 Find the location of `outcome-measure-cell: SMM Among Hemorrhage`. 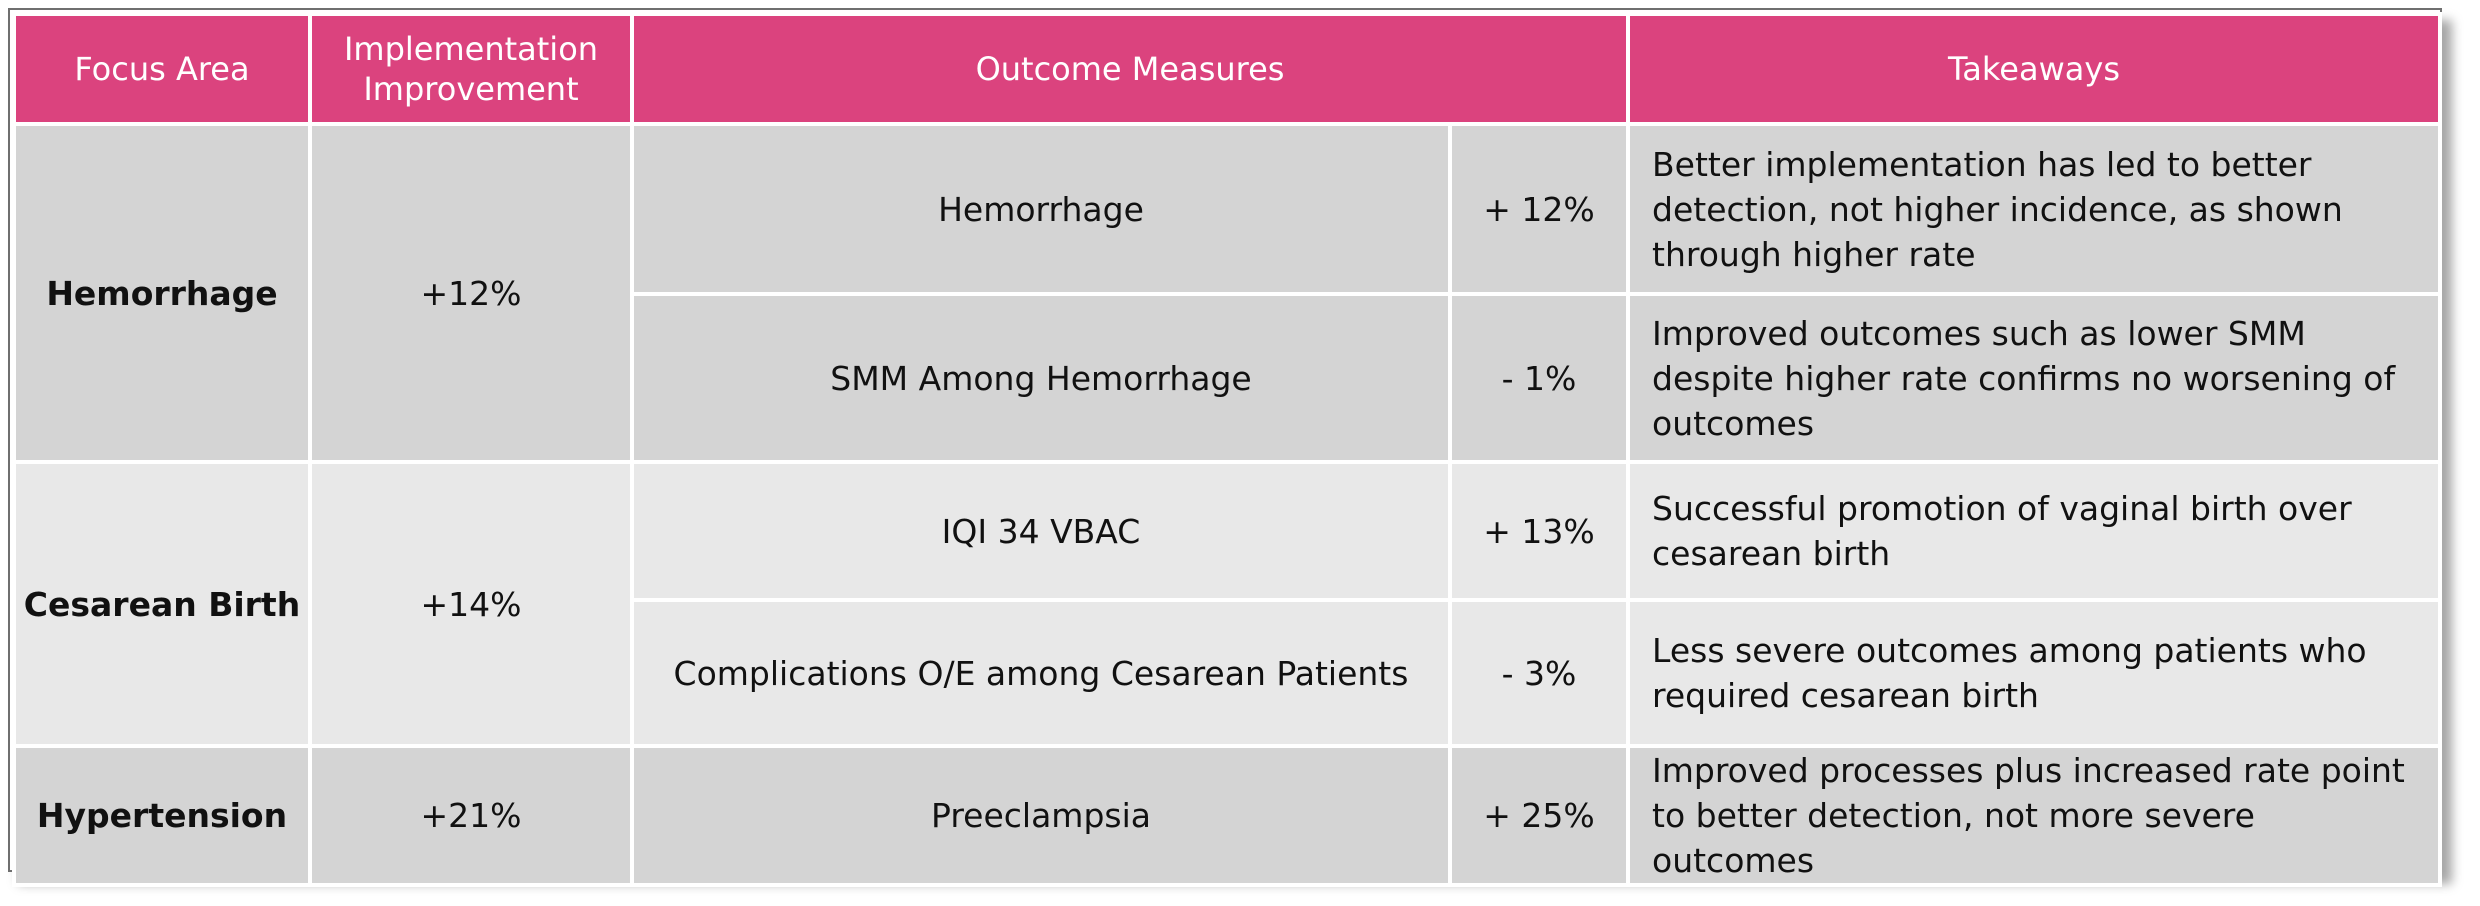

outcome-measure-cell: SMM Among Hemorrhage is located at coordinates (1041, 378).